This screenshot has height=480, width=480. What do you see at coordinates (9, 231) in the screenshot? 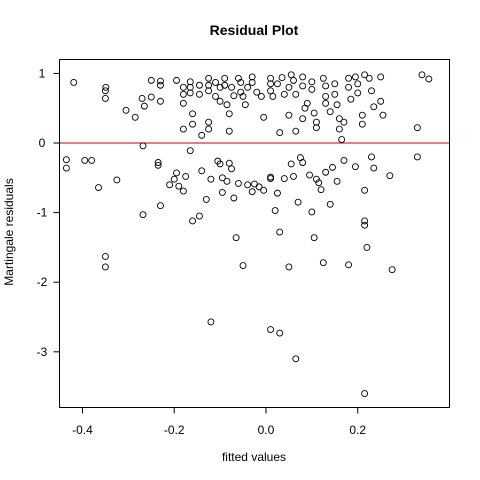
I see `y-axis-label: Martingale residuals` at bounding box center [9, 231].